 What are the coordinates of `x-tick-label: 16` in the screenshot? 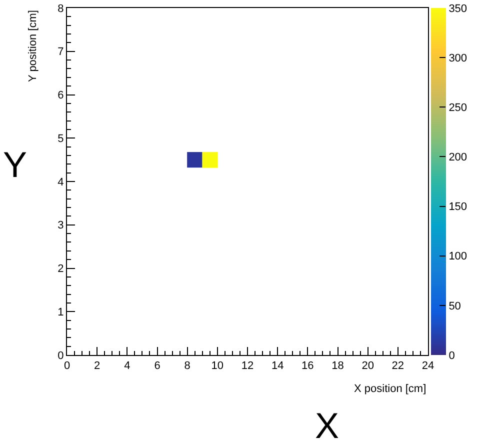 It's located at (308, 366).